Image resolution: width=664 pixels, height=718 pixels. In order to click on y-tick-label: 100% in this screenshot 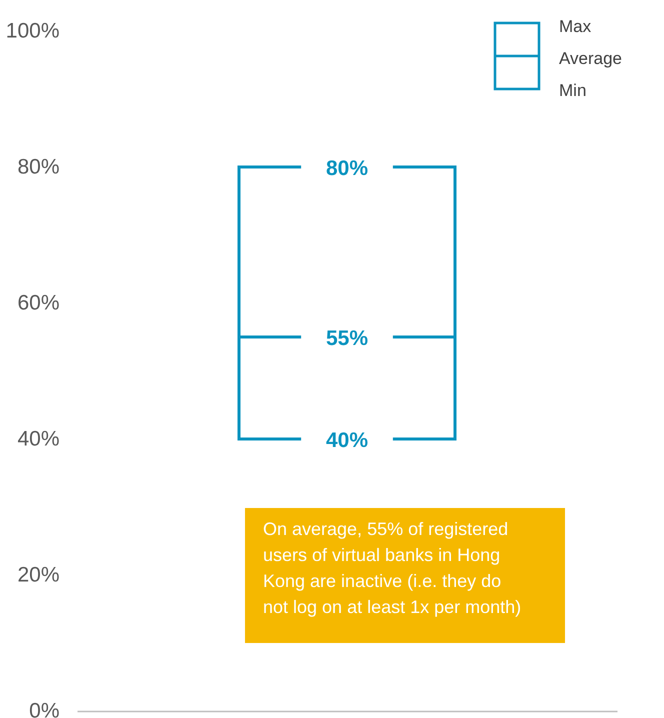, I will do `click(33, 31)`.